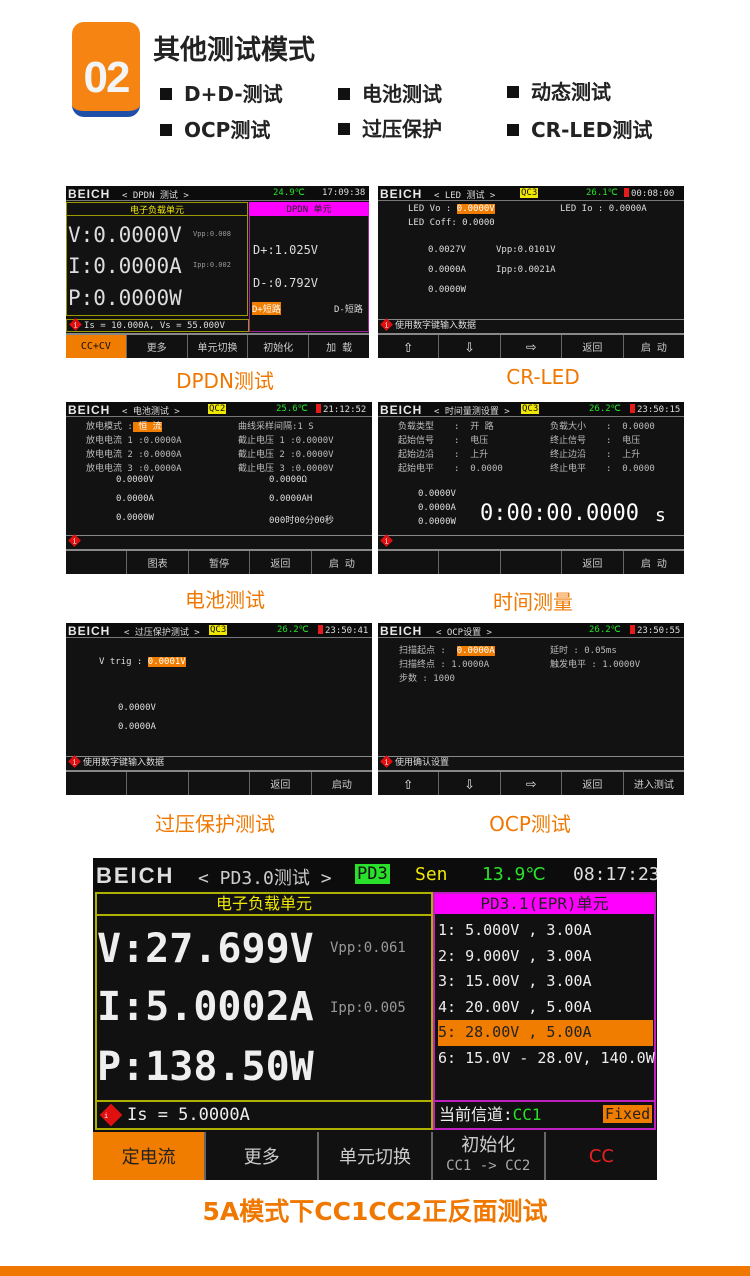 This screenshot has height=1276, width=750. I want to click on vtrig-value: 0.0001V, so click(166, 662).